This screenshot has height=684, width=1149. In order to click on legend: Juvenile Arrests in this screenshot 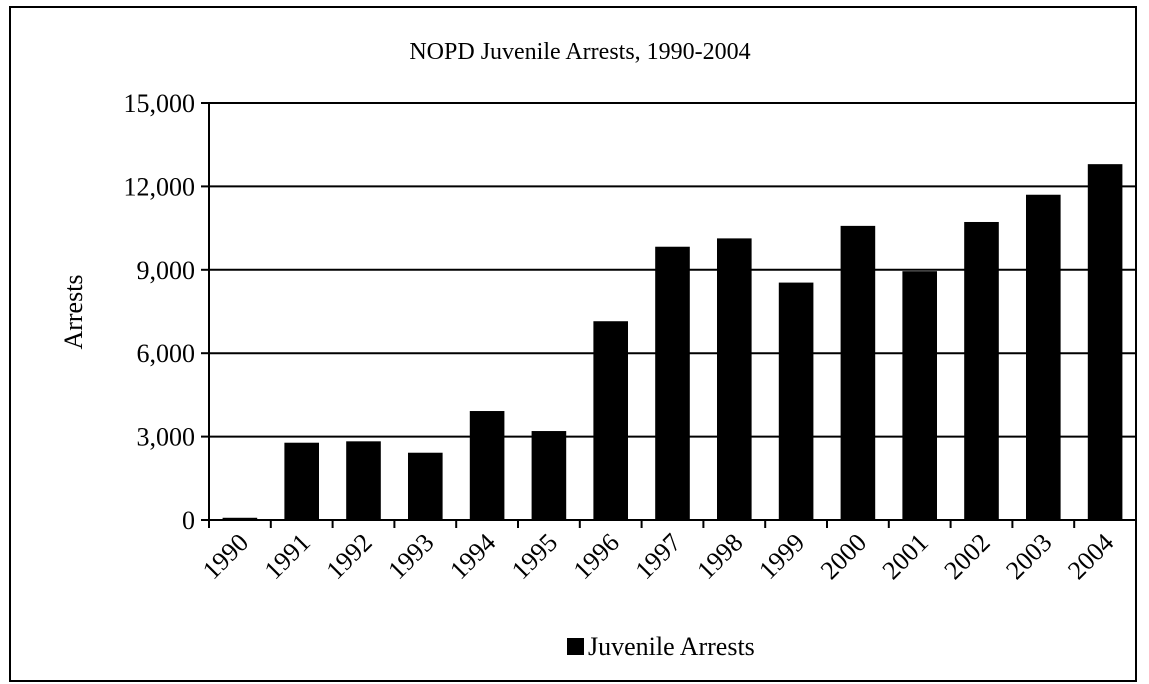, I will do `click(661, 646)`.